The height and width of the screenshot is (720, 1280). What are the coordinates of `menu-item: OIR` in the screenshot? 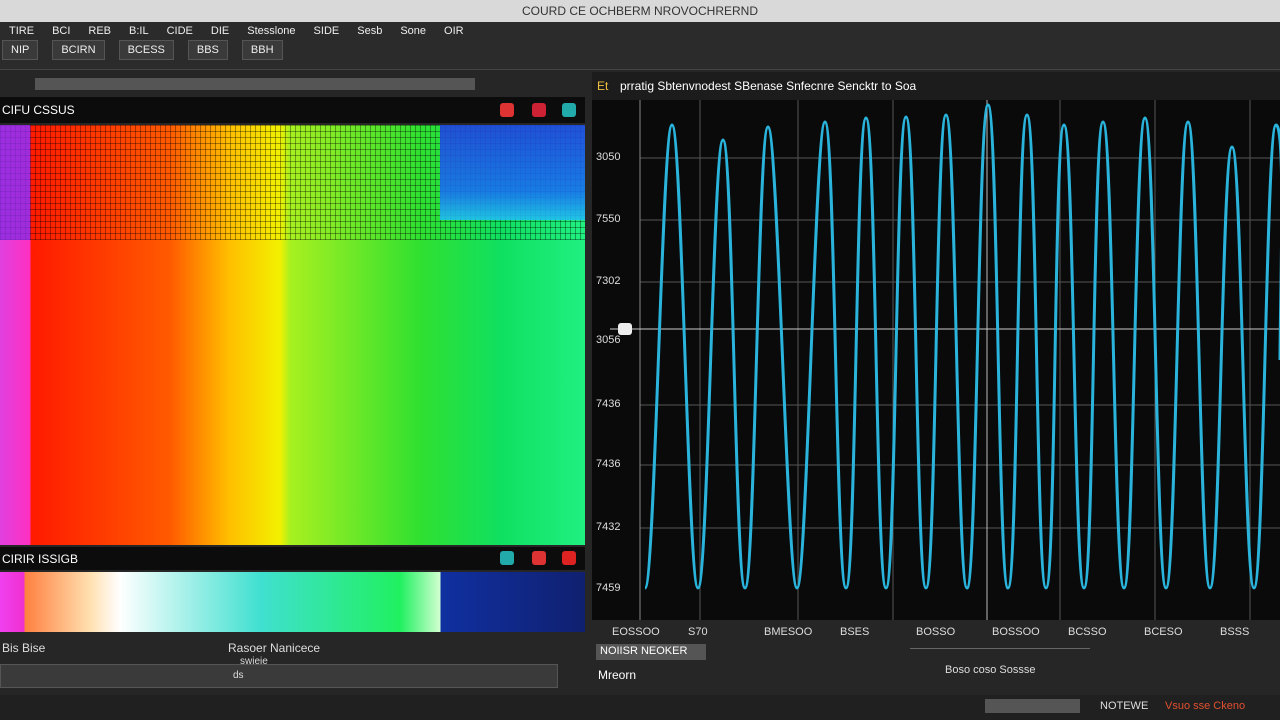 It's located at (454, 31).